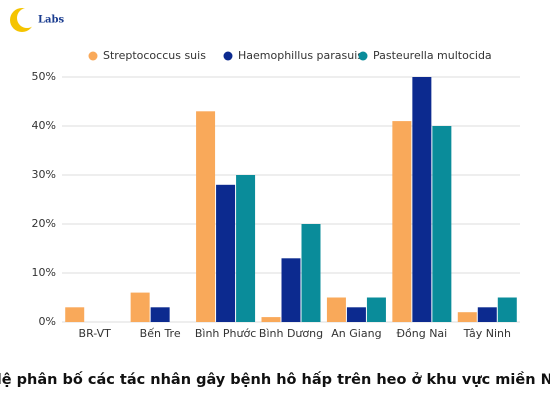 This screenshot has height=412, width=550. What do you see at coordinates (44, 76) in the screenshot?
I see `y-tick-label: 50%` at bounding box center [44, 76].